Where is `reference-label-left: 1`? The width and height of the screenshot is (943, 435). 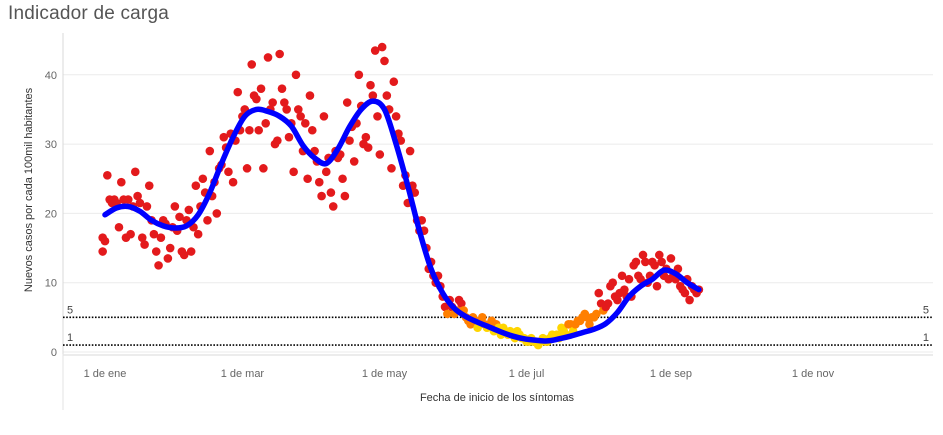
reference-label-left: 1 is located at coordinates (70, 338).